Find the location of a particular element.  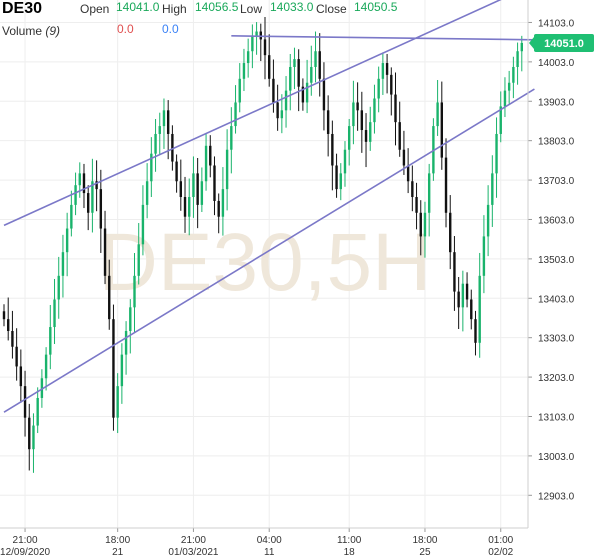

trendline is located at coordinates (383, 38).